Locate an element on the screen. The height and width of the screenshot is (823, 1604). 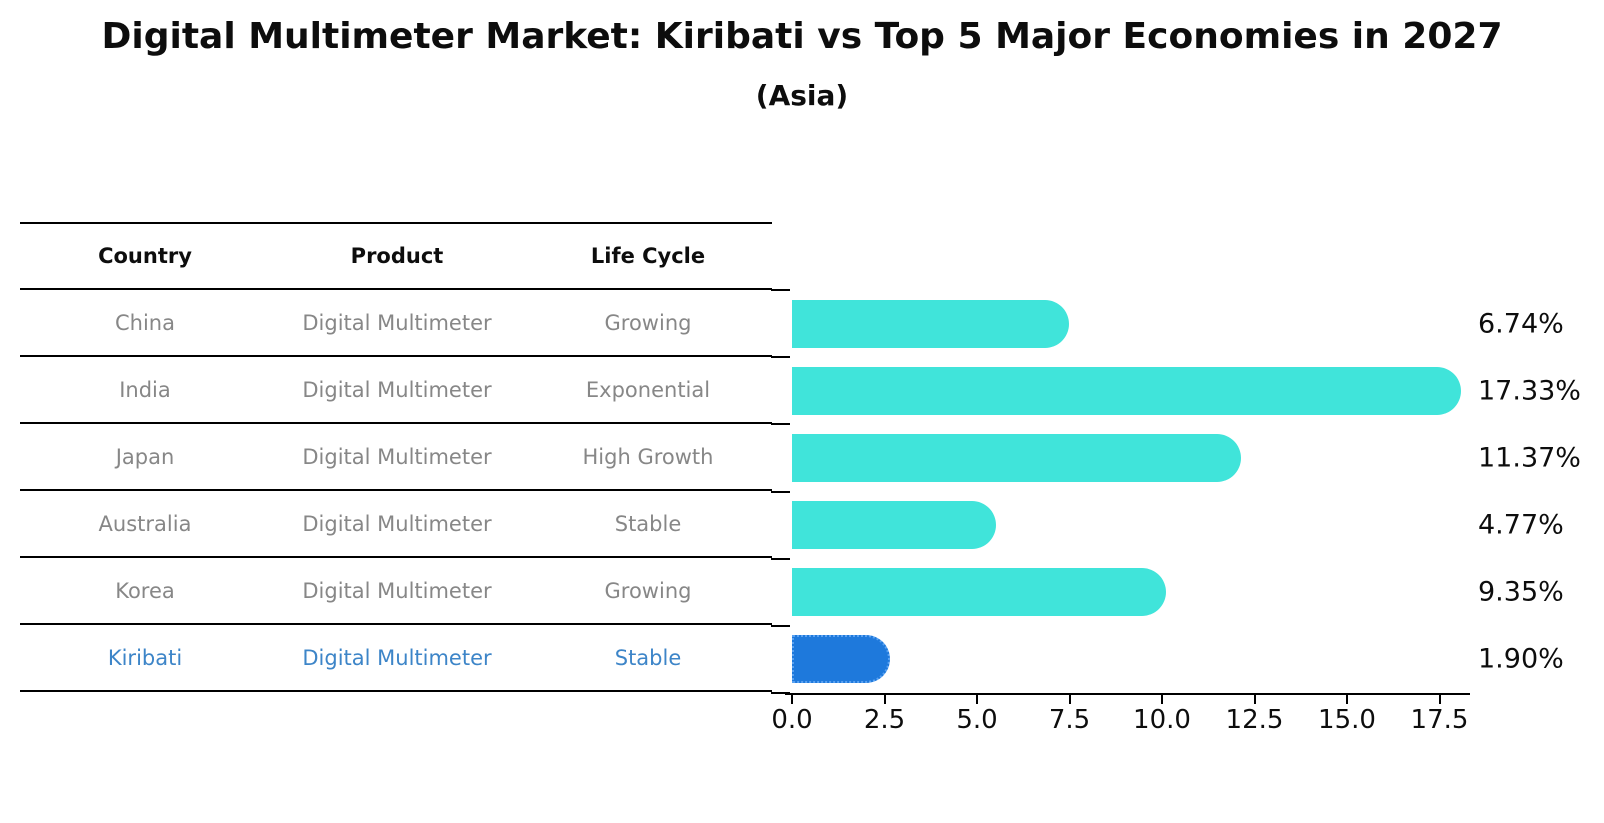
chart-subtitle: (Asia) is located at coordinates (802, 95).